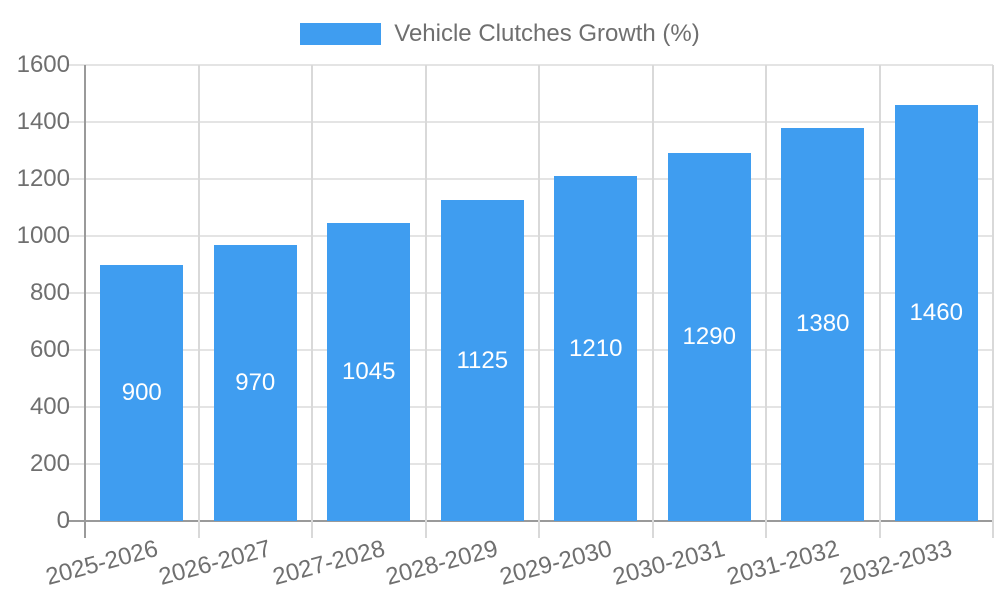  I want to click on bar-value-label: 1460, so click(936, 312).